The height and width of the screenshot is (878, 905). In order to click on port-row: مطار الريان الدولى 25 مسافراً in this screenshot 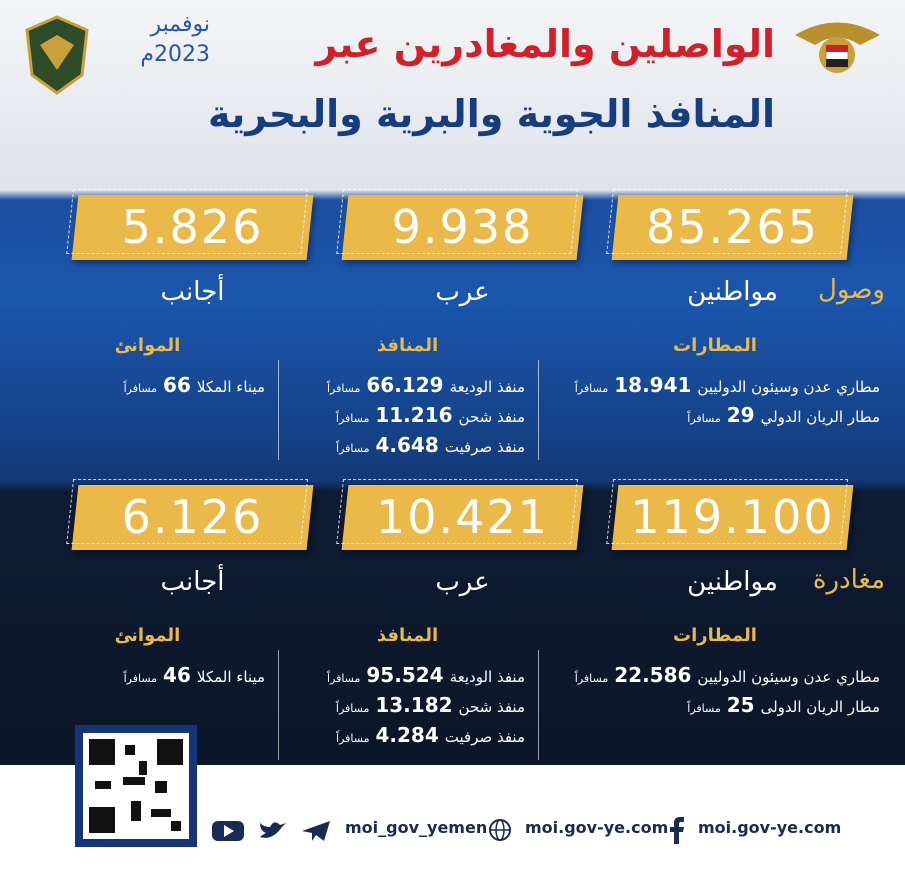, I will do `click(783, 705)`.